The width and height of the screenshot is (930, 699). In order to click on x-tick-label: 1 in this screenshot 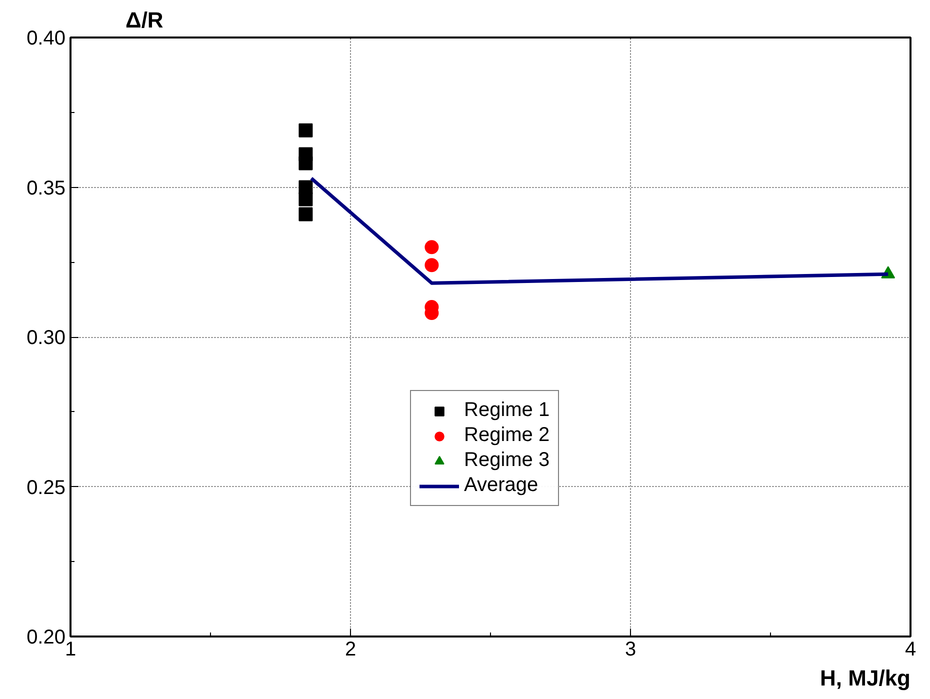, I will do `click(70, 649)`.